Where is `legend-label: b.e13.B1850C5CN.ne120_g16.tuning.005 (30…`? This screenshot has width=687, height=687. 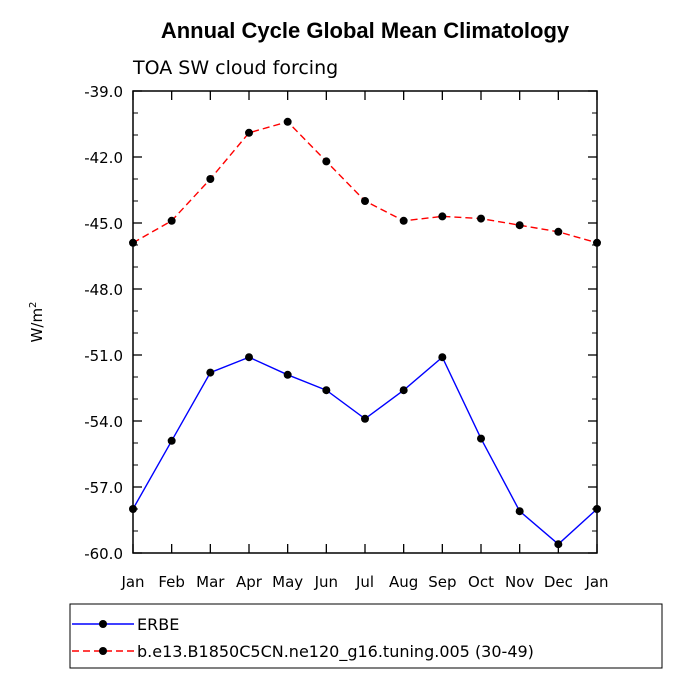
legend-label: b.e13.B1850C5CN.ne120_g16.tuning.005 (30… is located at coordinates (335, 652).